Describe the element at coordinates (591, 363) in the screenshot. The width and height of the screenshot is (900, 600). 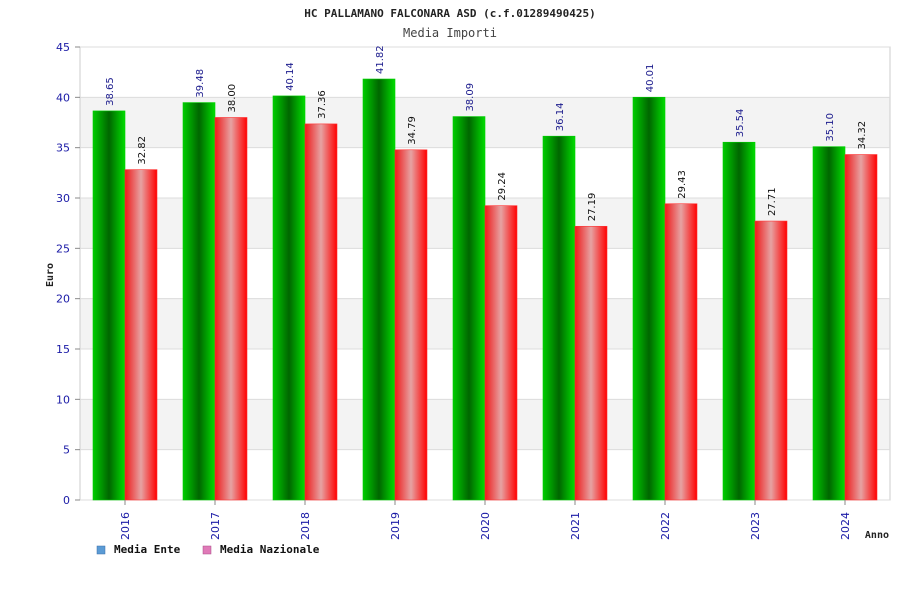
I see `bar-media-nazionale-2021` at that location.